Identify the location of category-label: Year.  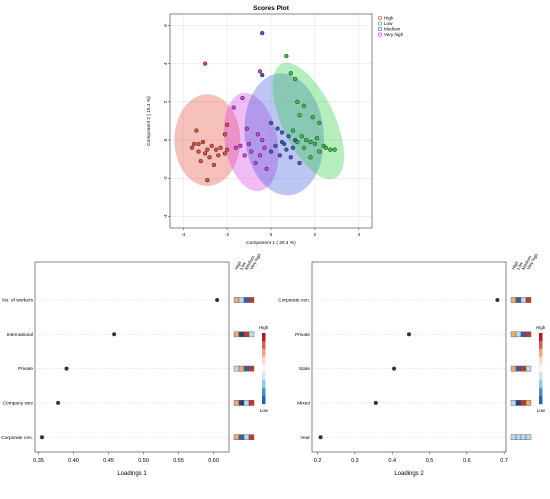
(305, 438).